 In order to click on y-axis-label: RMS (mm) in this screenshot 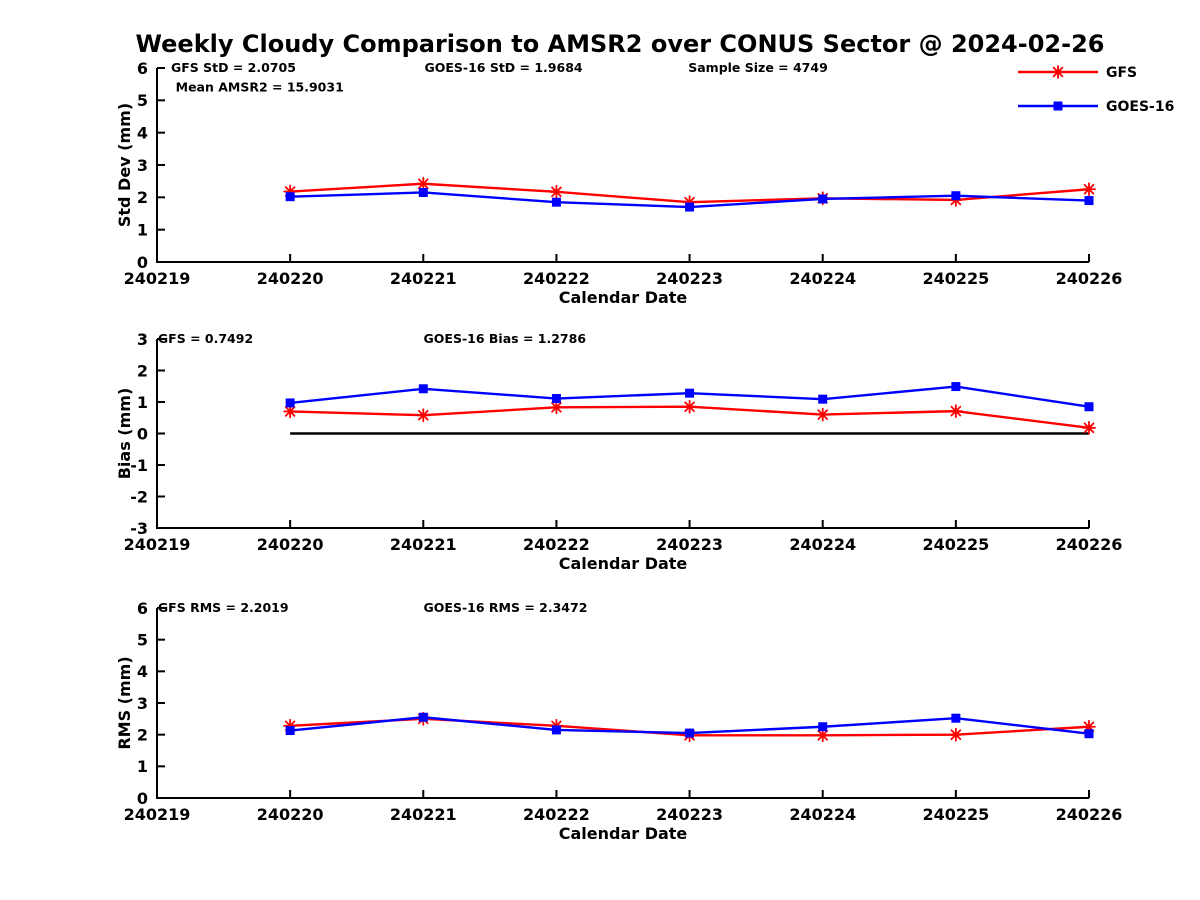, I will do `click(124, 702)`.